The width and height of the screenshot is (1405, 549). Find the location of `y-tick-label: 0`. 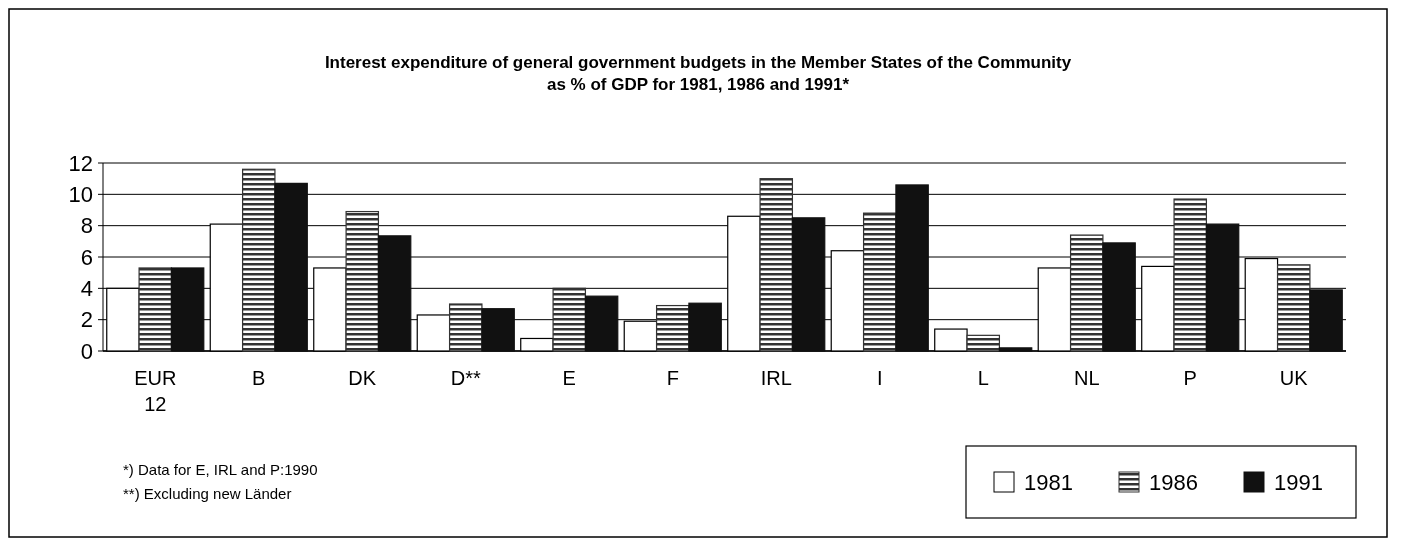

y-tick-label: 0 is located at coordinates (86, 351).